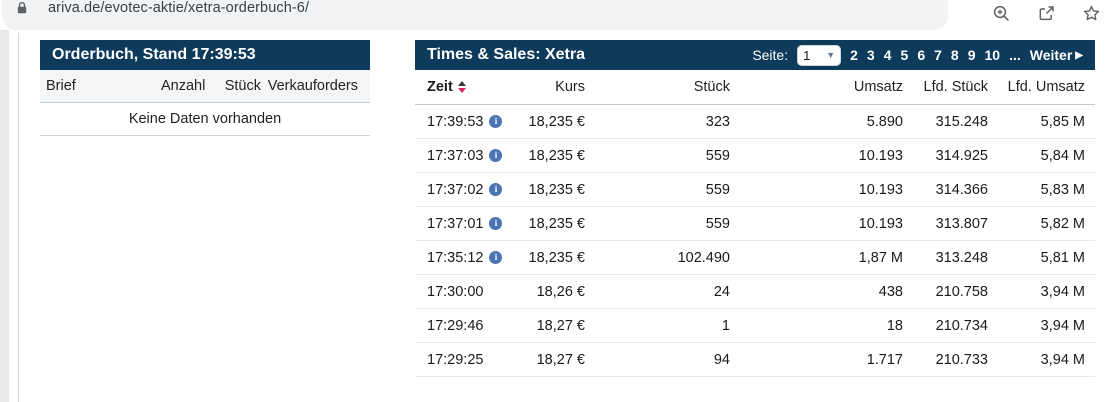 The height and width of the screenshot is (402, 1109). I want to click on times-sales-title: Times & Sales: Xetra, so click(506, 54).